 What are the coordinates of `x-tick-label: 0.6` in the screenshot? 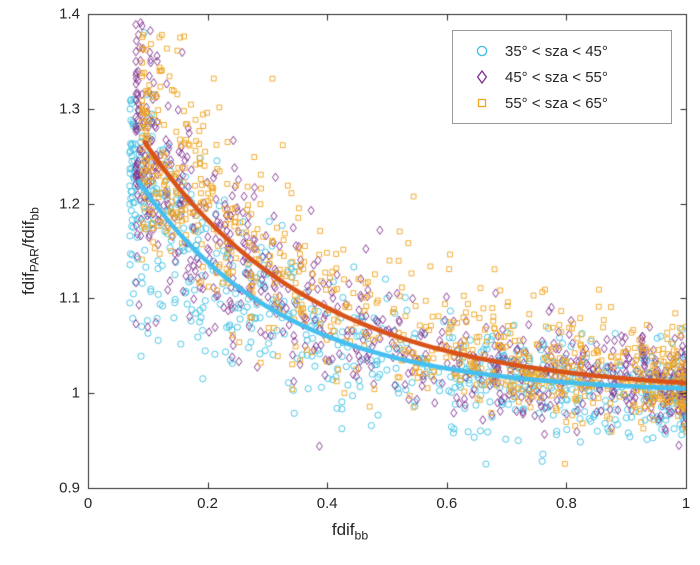 It's located at (447, 503).